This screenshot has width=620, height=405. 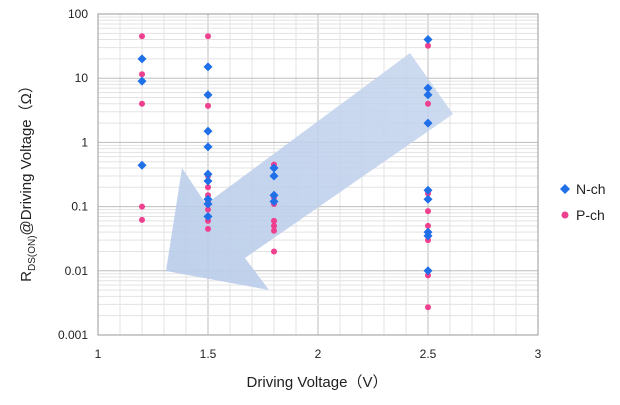 I want to click on y-tick-label: 1, so click(x=84, y=142).